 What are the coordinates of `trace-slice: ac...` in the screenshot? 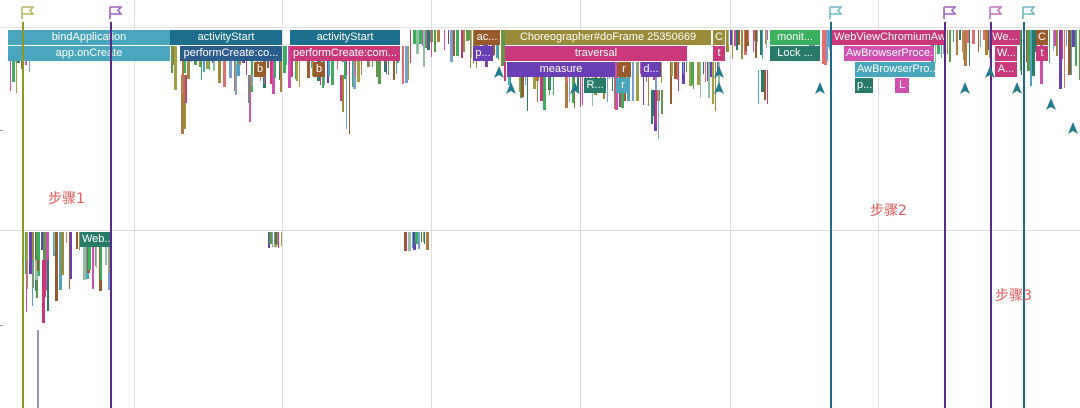 It's located at (487, 37).